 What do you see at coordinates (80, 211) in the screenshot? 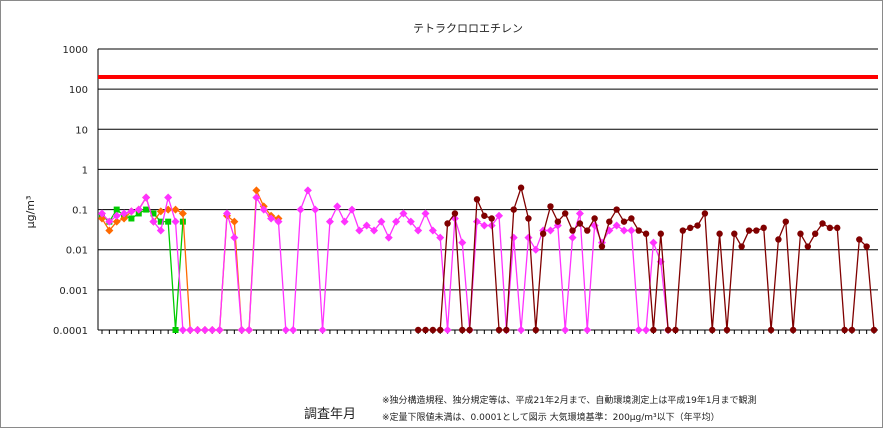
I see `y-tick-label: 0.1` at bounding box center [80, 211].